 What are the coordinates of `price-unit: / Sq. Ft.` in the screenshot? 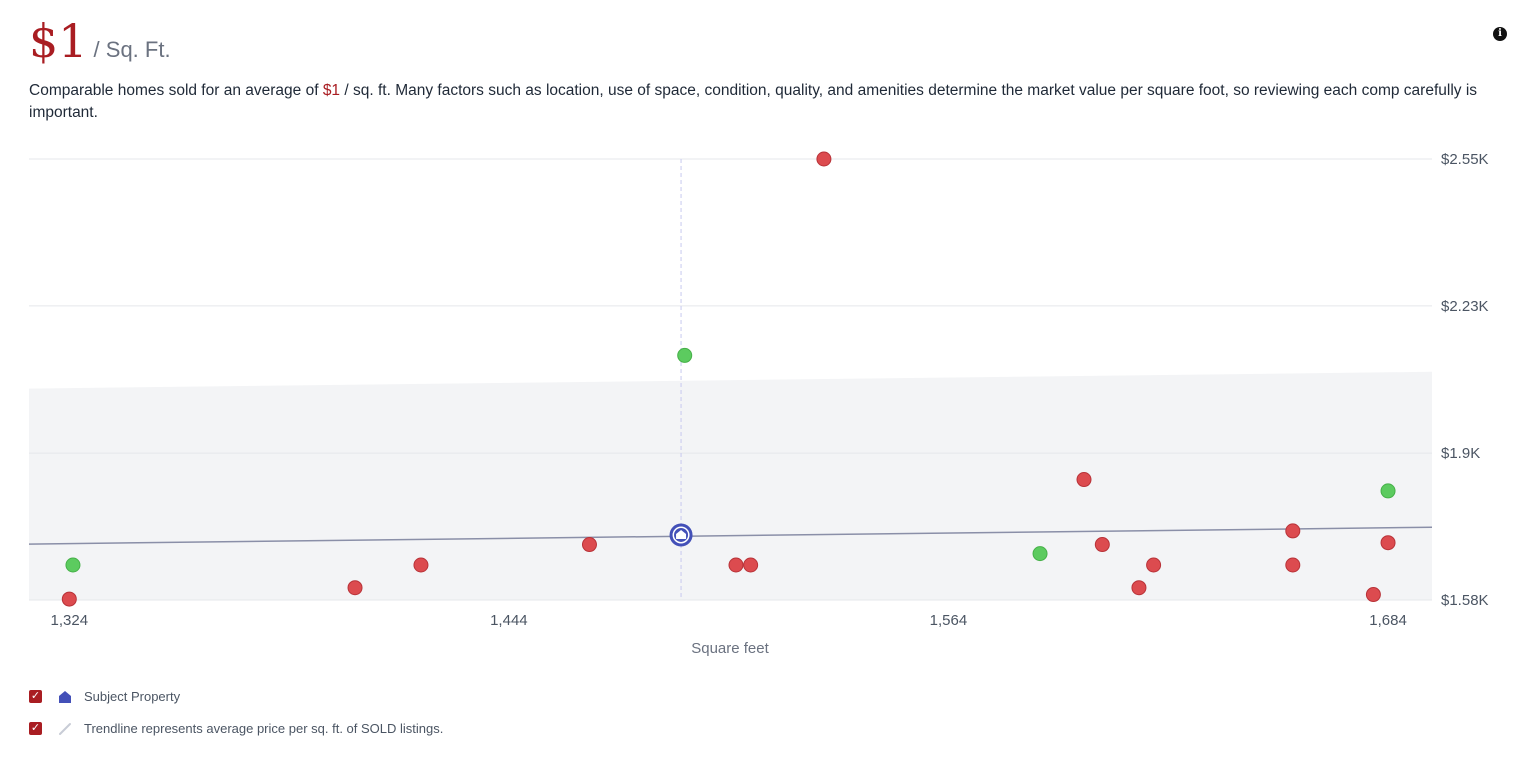 It's located at (132, 49).